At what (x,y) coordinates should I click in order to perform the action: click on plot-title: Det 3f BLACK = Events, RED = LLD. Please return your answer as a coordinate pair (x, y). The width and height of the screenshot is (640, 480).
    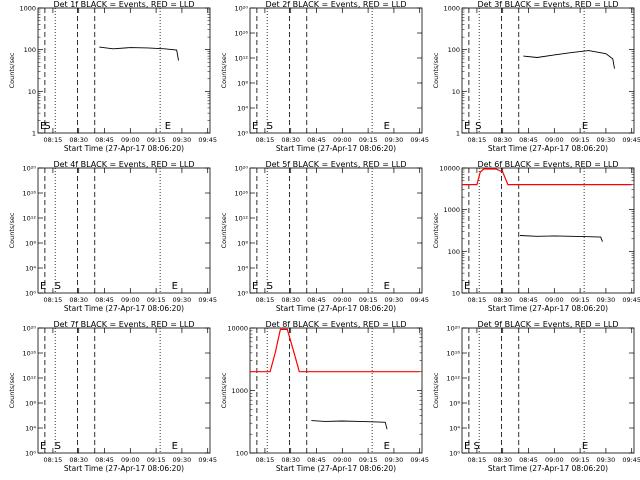
    Looking at the image, I should click on (547, 4).